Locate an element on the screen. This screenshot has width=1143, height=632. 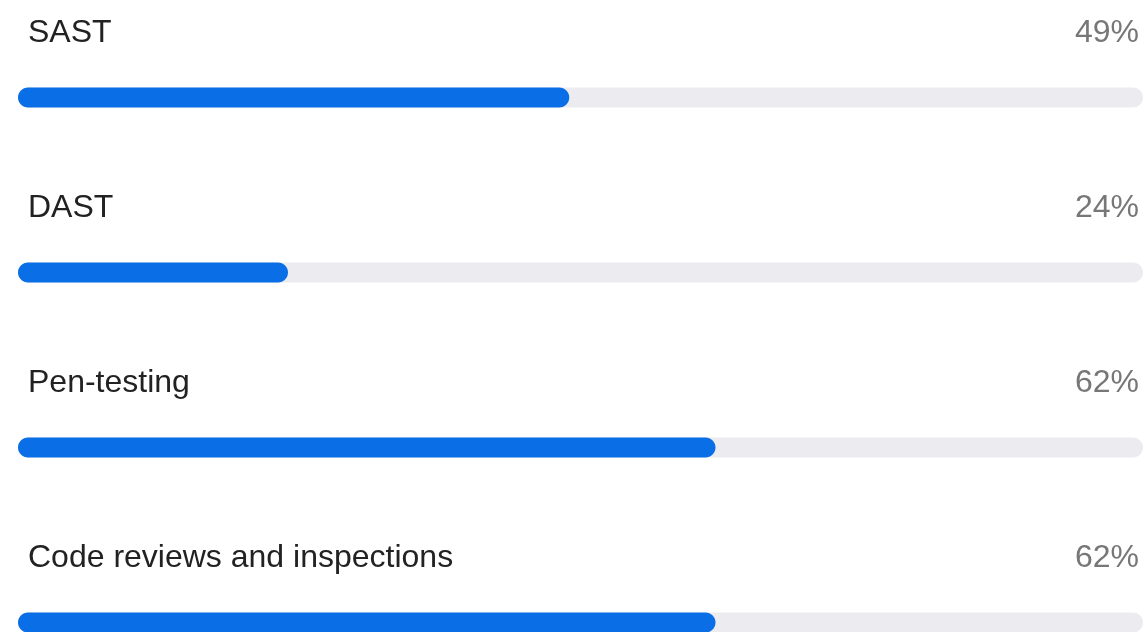
y-tick-label: Pen-testing is located at coordinates (109, 380).